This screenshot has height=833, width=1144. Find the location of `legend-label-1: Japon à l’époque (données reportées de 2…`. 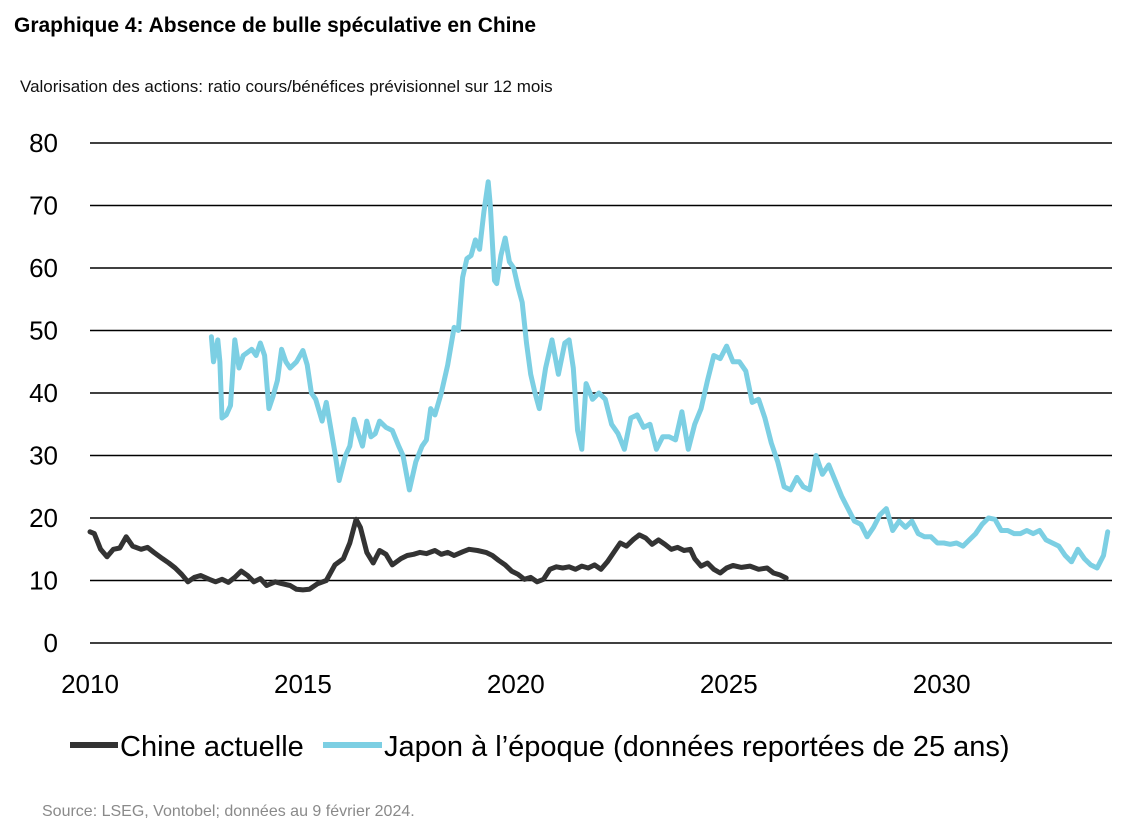

legend-label-1: Japon à l’époque (données reportées de 2… is located at coordinates (697, 747).